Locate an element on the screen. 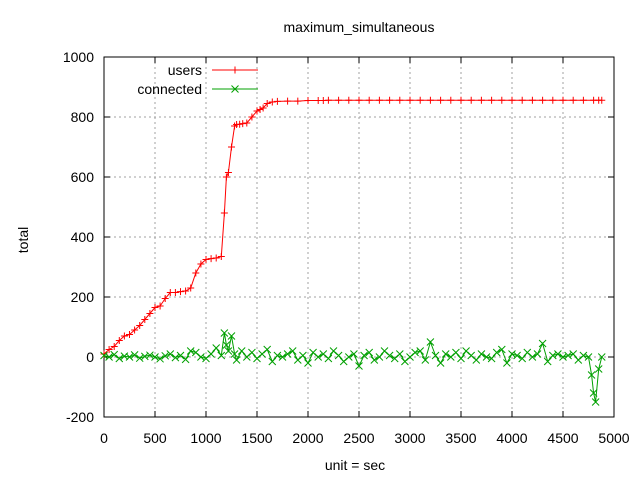  x-tick-label: 1000 is located at coordinates (205, 438).